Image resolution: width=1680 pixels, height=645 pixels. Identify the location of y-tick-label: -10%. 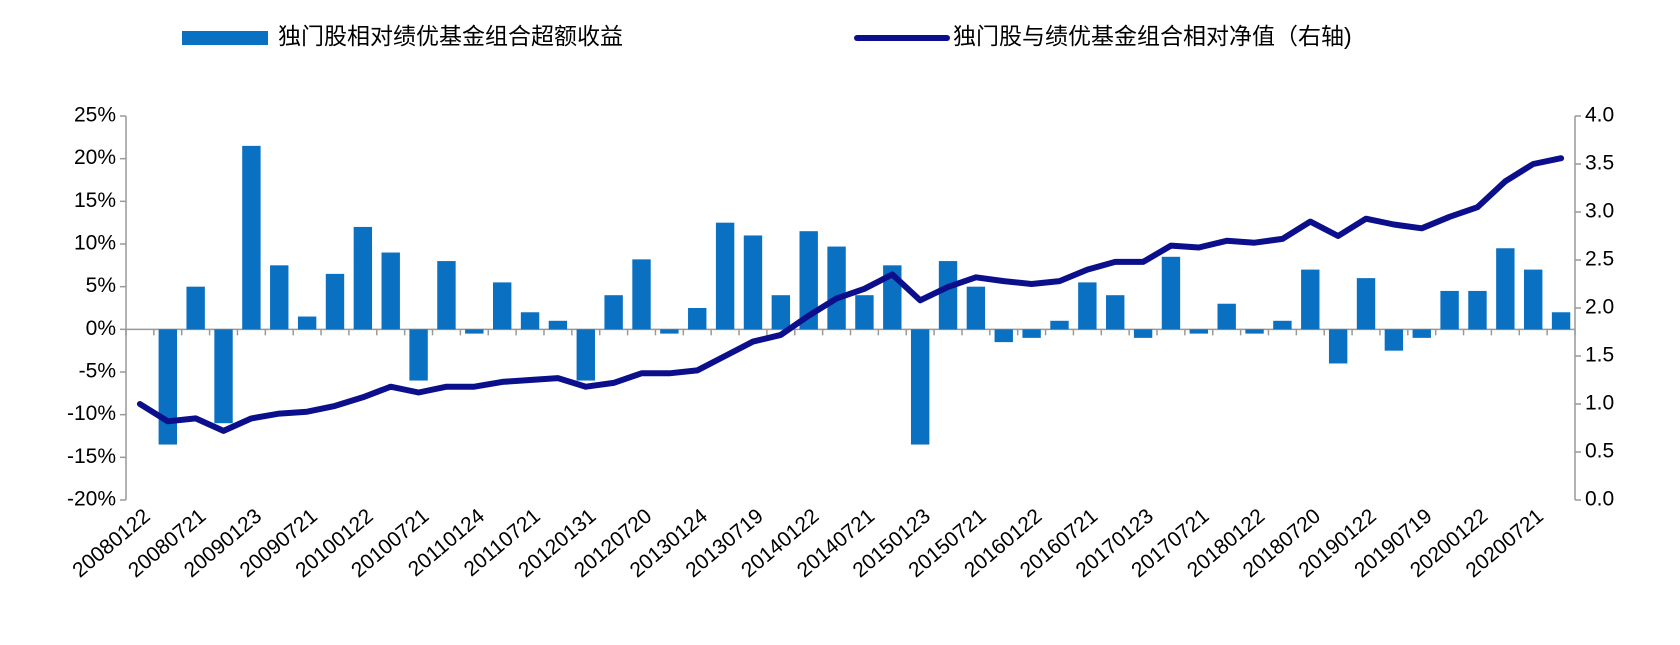
(91, 413).